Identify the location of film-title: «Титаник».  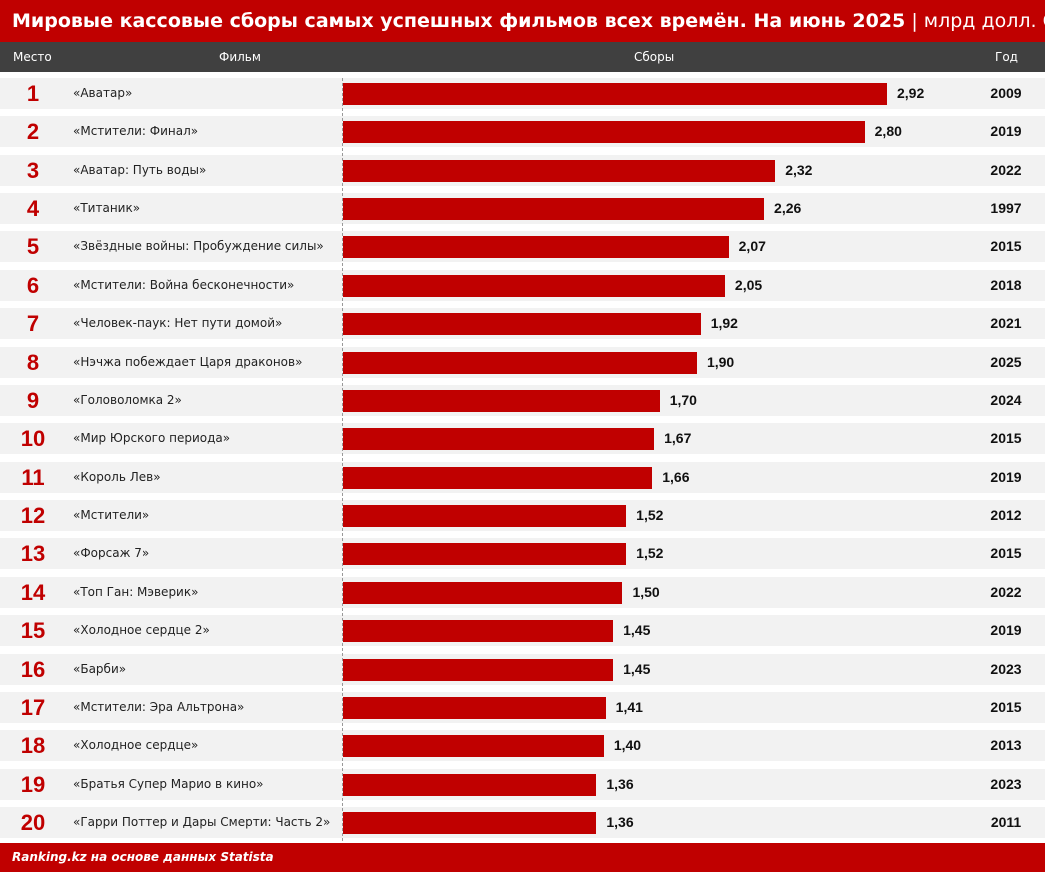
(107, 208).